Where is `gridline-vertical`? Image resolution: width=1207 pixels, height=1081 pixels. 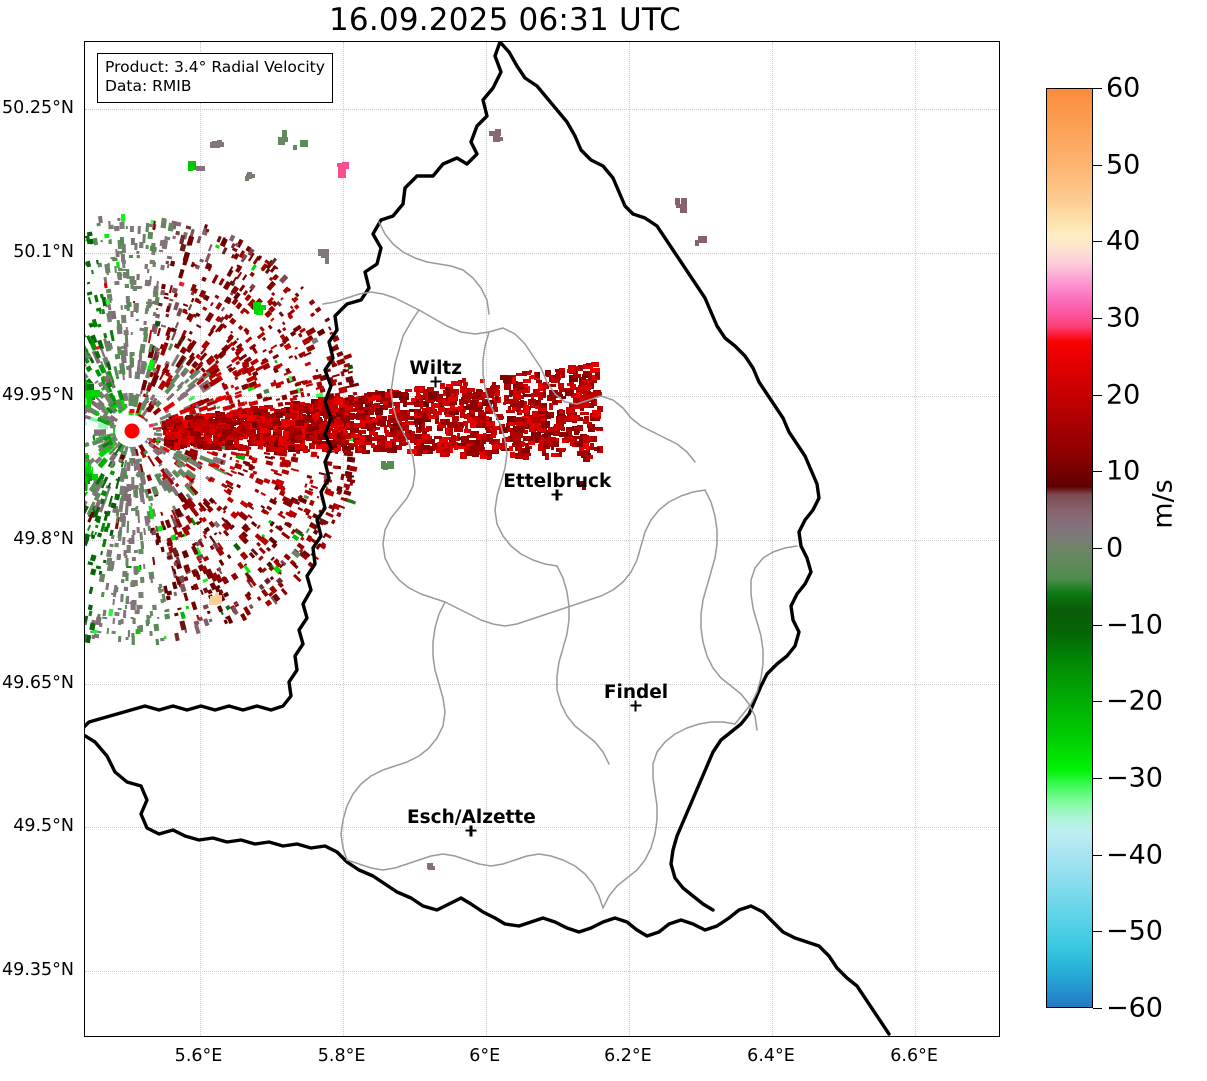 gridline-vertical is located at coordinates (343, 539).